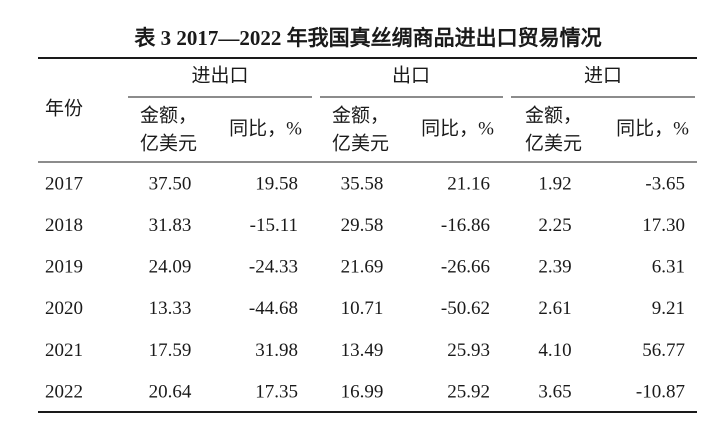 The width and height of the screenshot is (720, 440). Describe the element at coordinates (465, 308) in the screenshot. I see `ratio-cell: -50.62` at that location.